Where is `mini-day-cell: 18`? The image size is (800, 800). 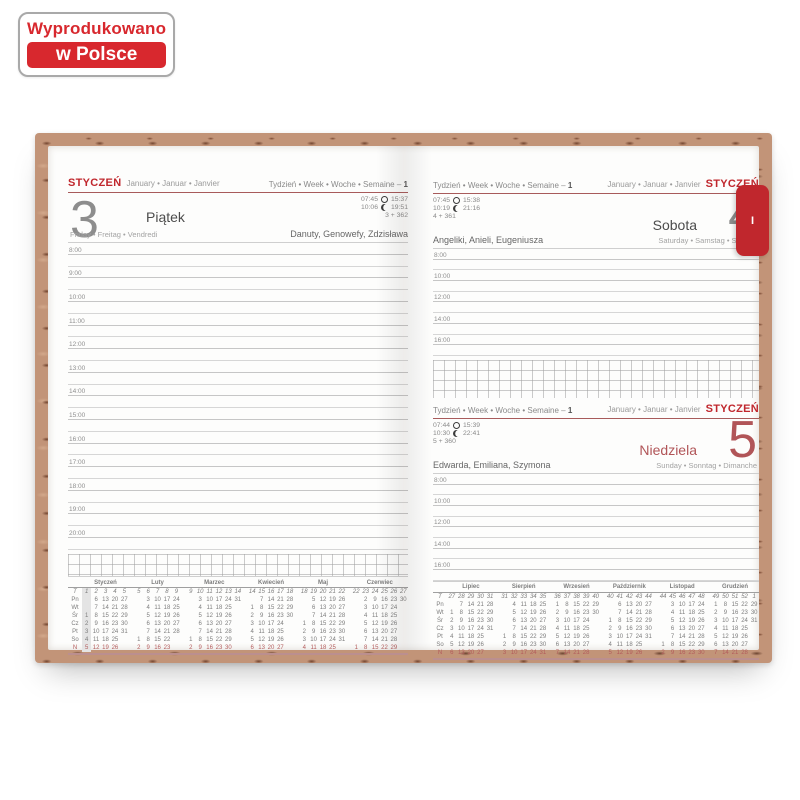
mini-day-cell: 18 is located at coordinates (576, 628).